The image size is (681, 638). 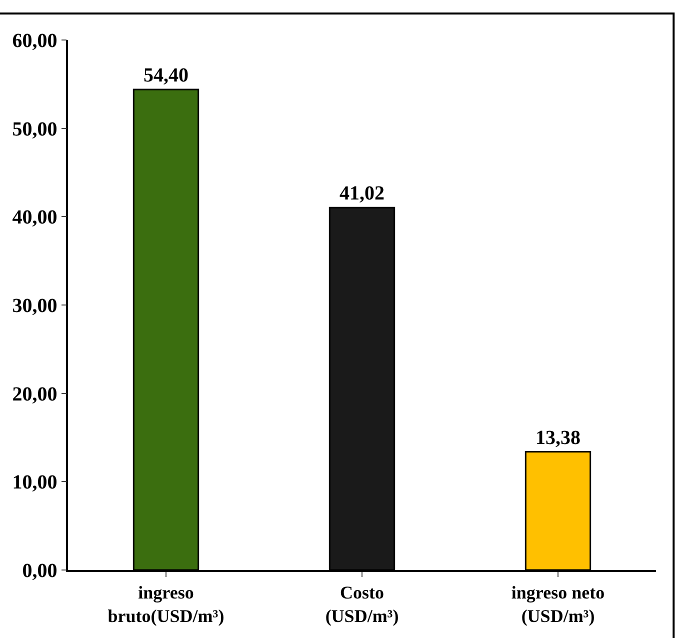 What do you see at coordinates (35, 129) in the screenshot?
I see `y-tick-label: 50,00` at bounding box center [35, 129].